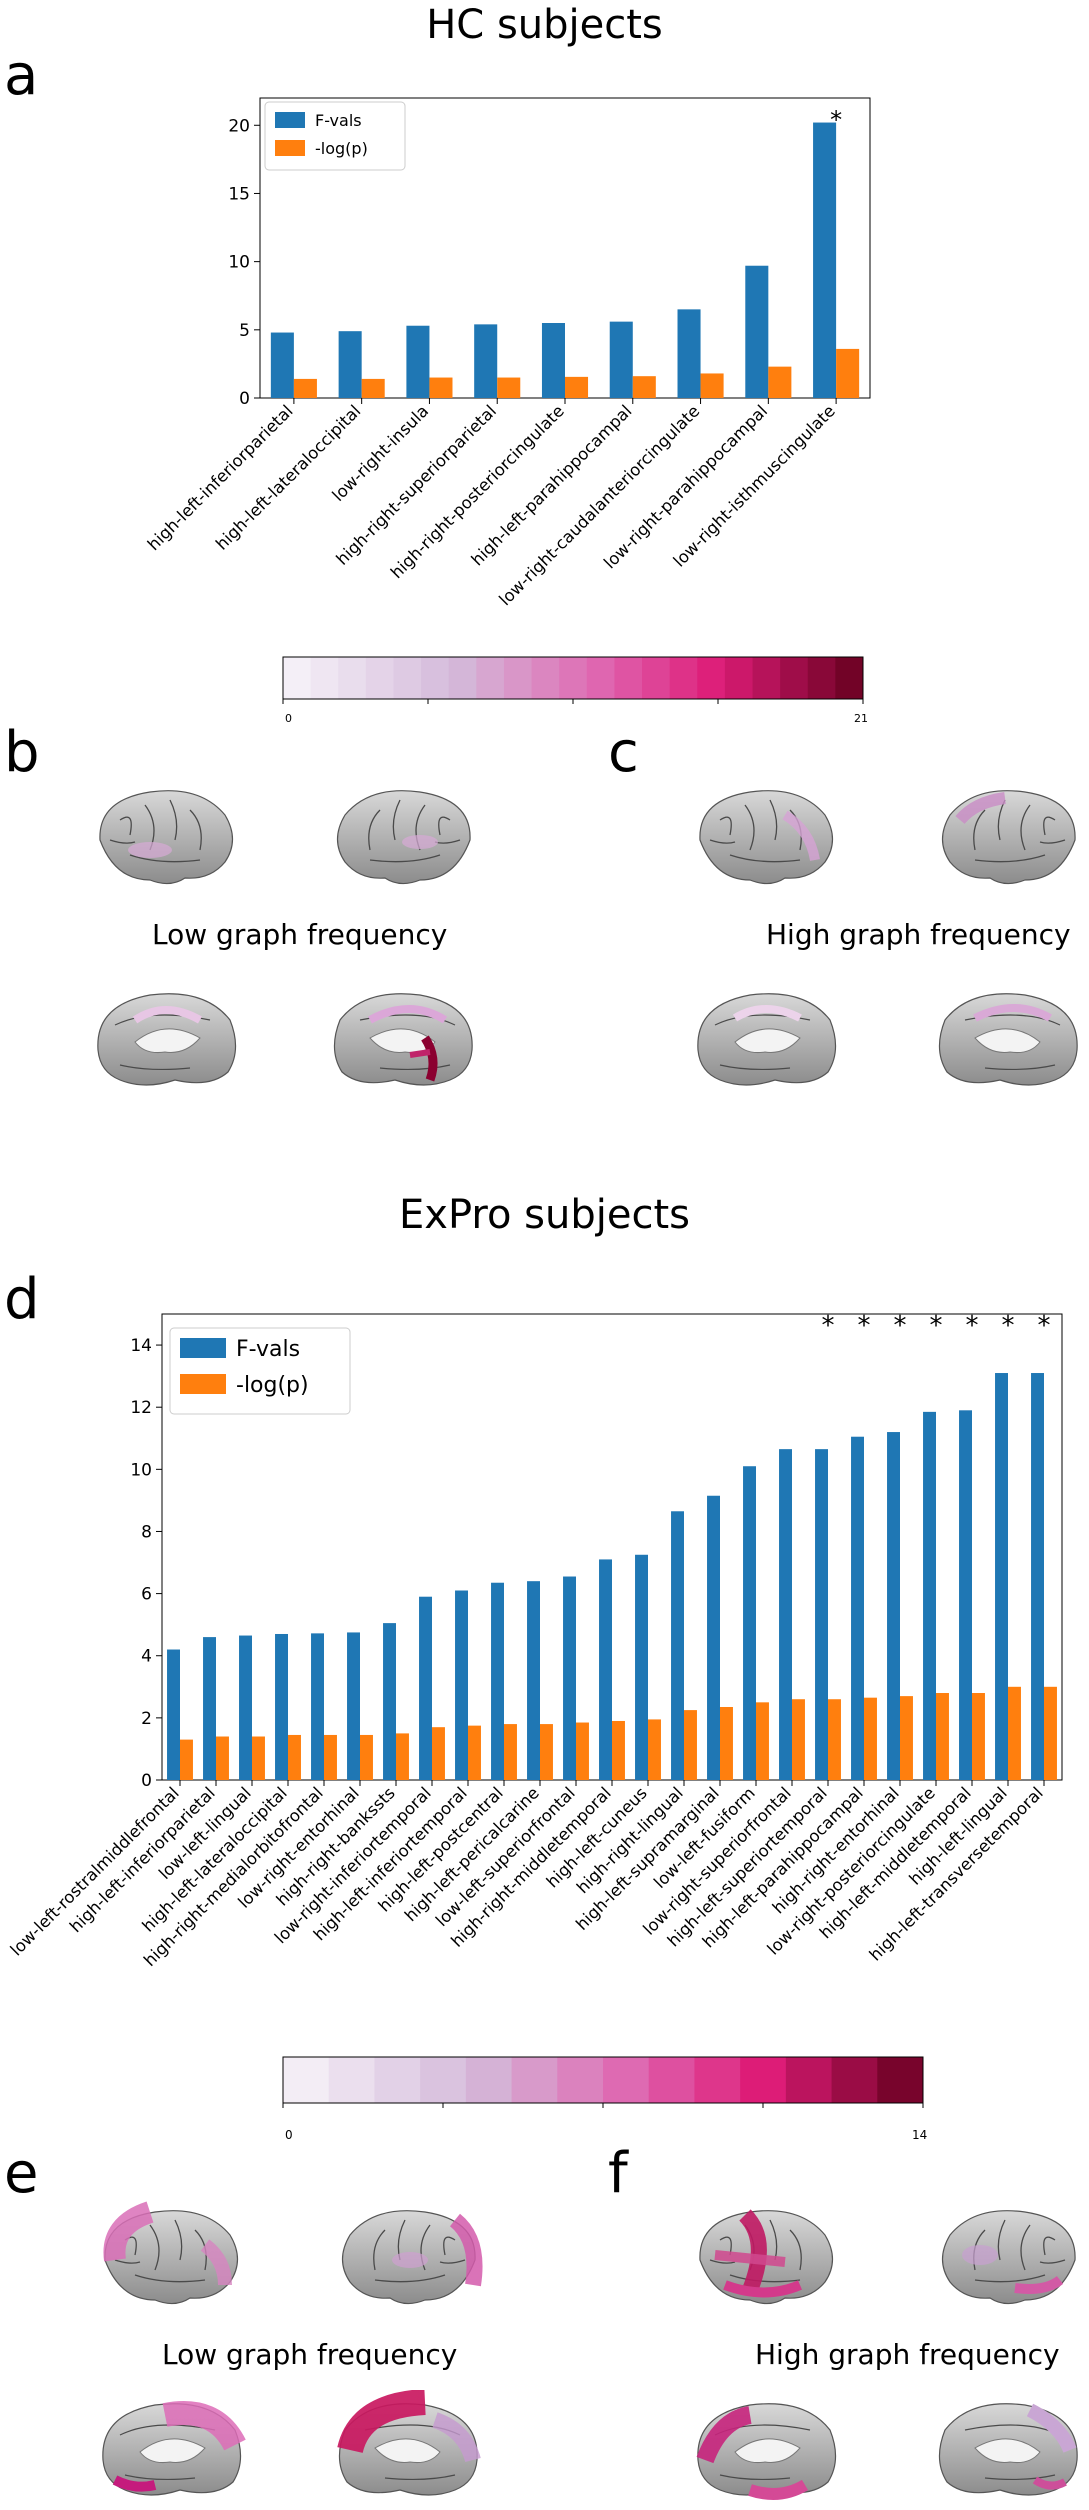 The height and width of the screenshot is (2510, 1089). What do you see at coordinates (146, 1657) in the screenshot?
I see `y-tick-label: 4` at bounding box center [146, 1657].